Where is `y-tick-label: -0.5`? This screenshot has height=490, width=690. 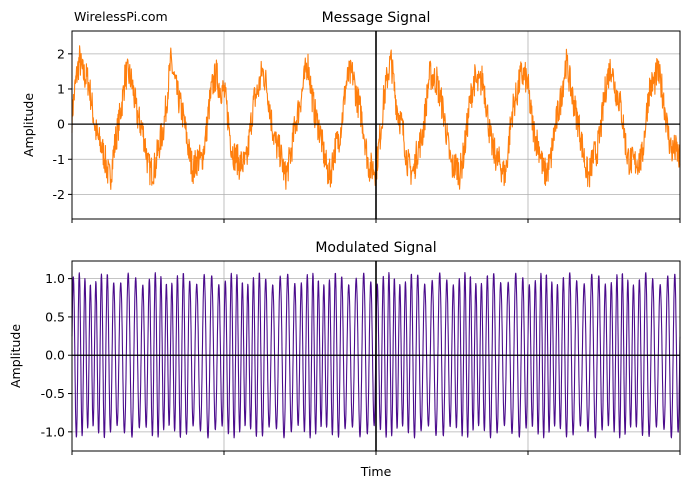
y-tick-label: -0.5 is located at coordinates (53, 393).